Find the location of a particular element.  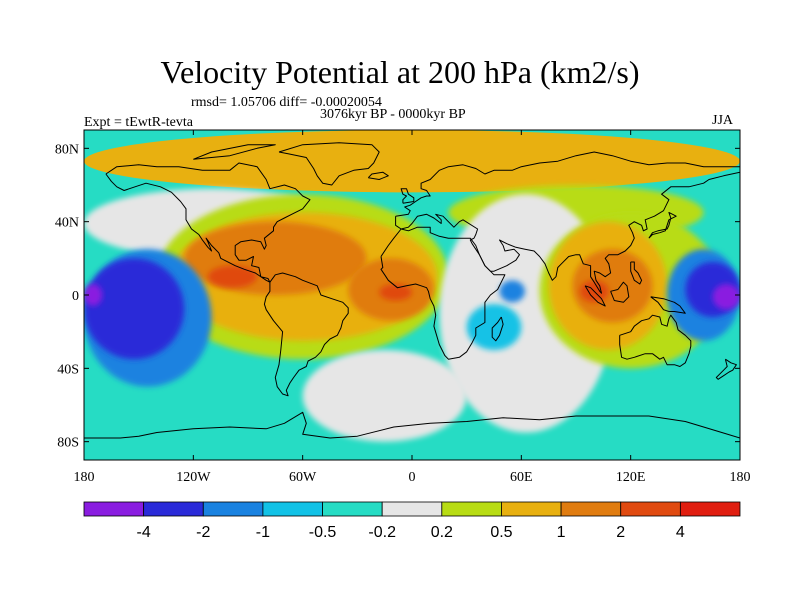

region-dateline_purple_east is located at coordinates (726, 297).